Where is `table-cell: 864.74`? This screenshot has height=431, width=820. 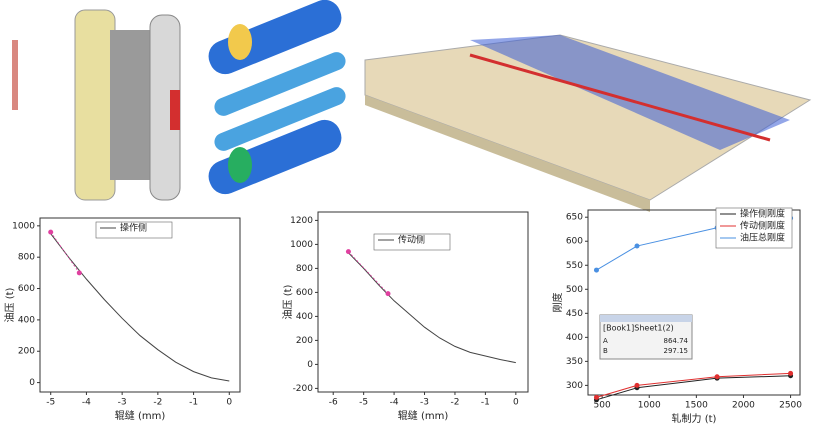
table-cell: 864.74 is located at coordinates (676, 341).